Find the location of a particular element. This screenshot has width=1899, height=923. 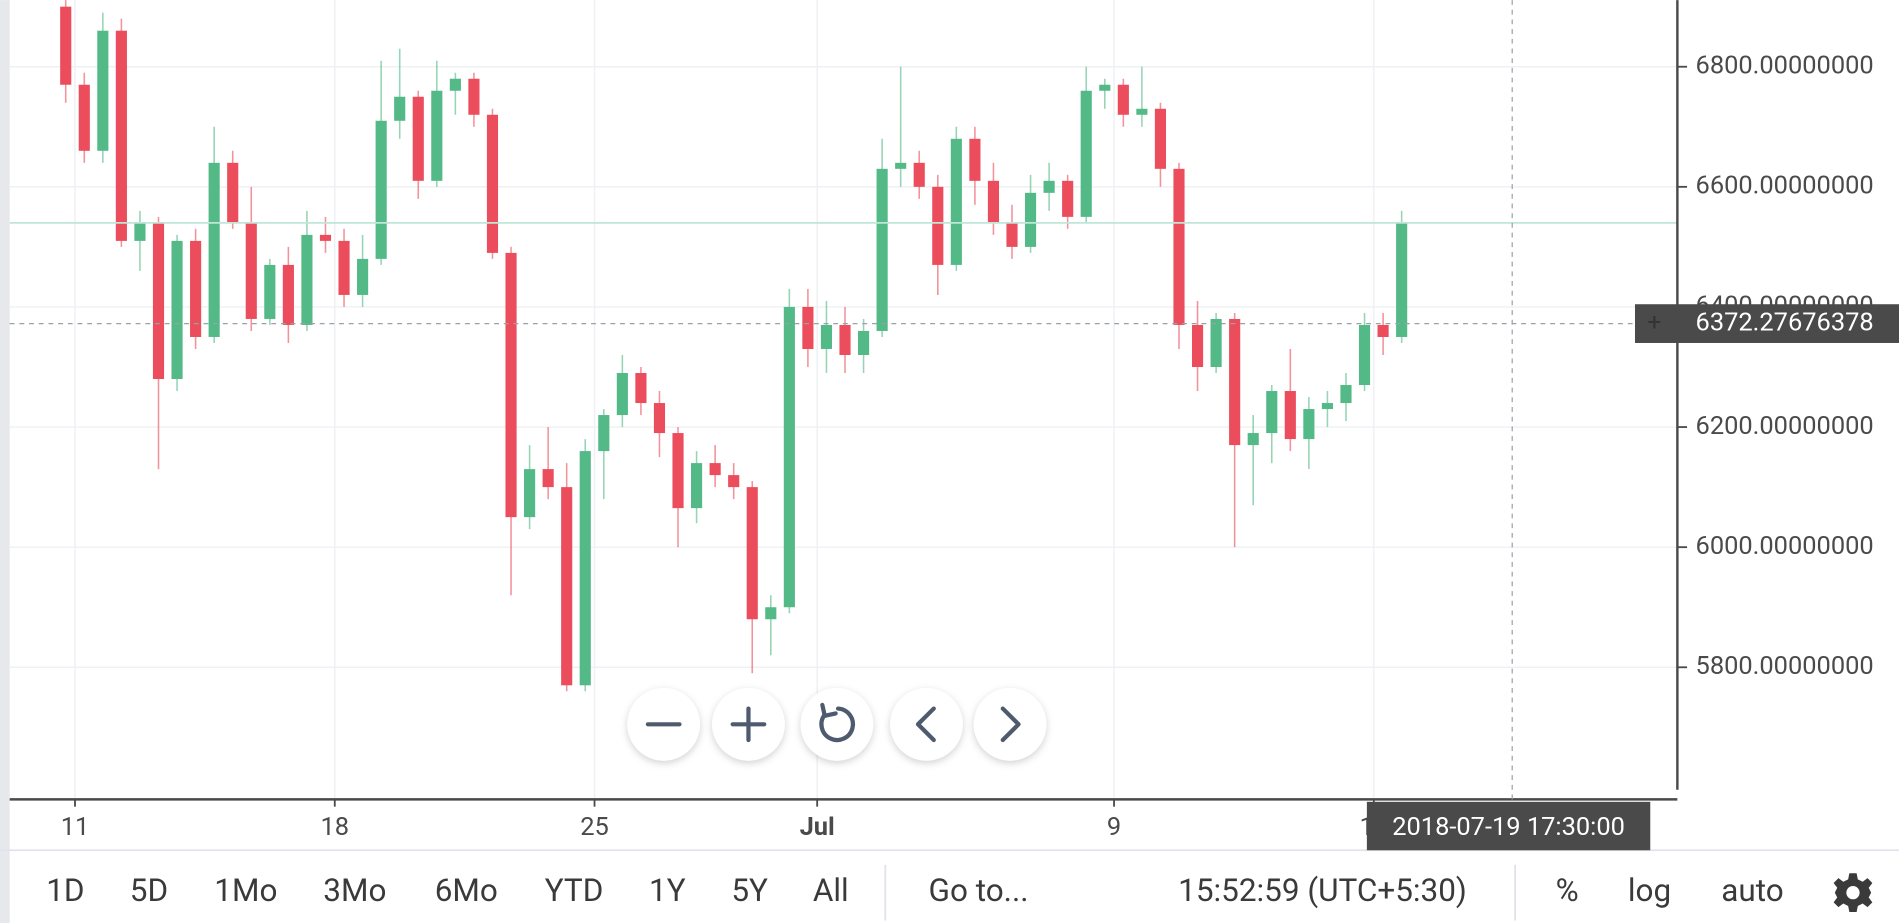

option-button: log is located at coordinates (1649, 890).